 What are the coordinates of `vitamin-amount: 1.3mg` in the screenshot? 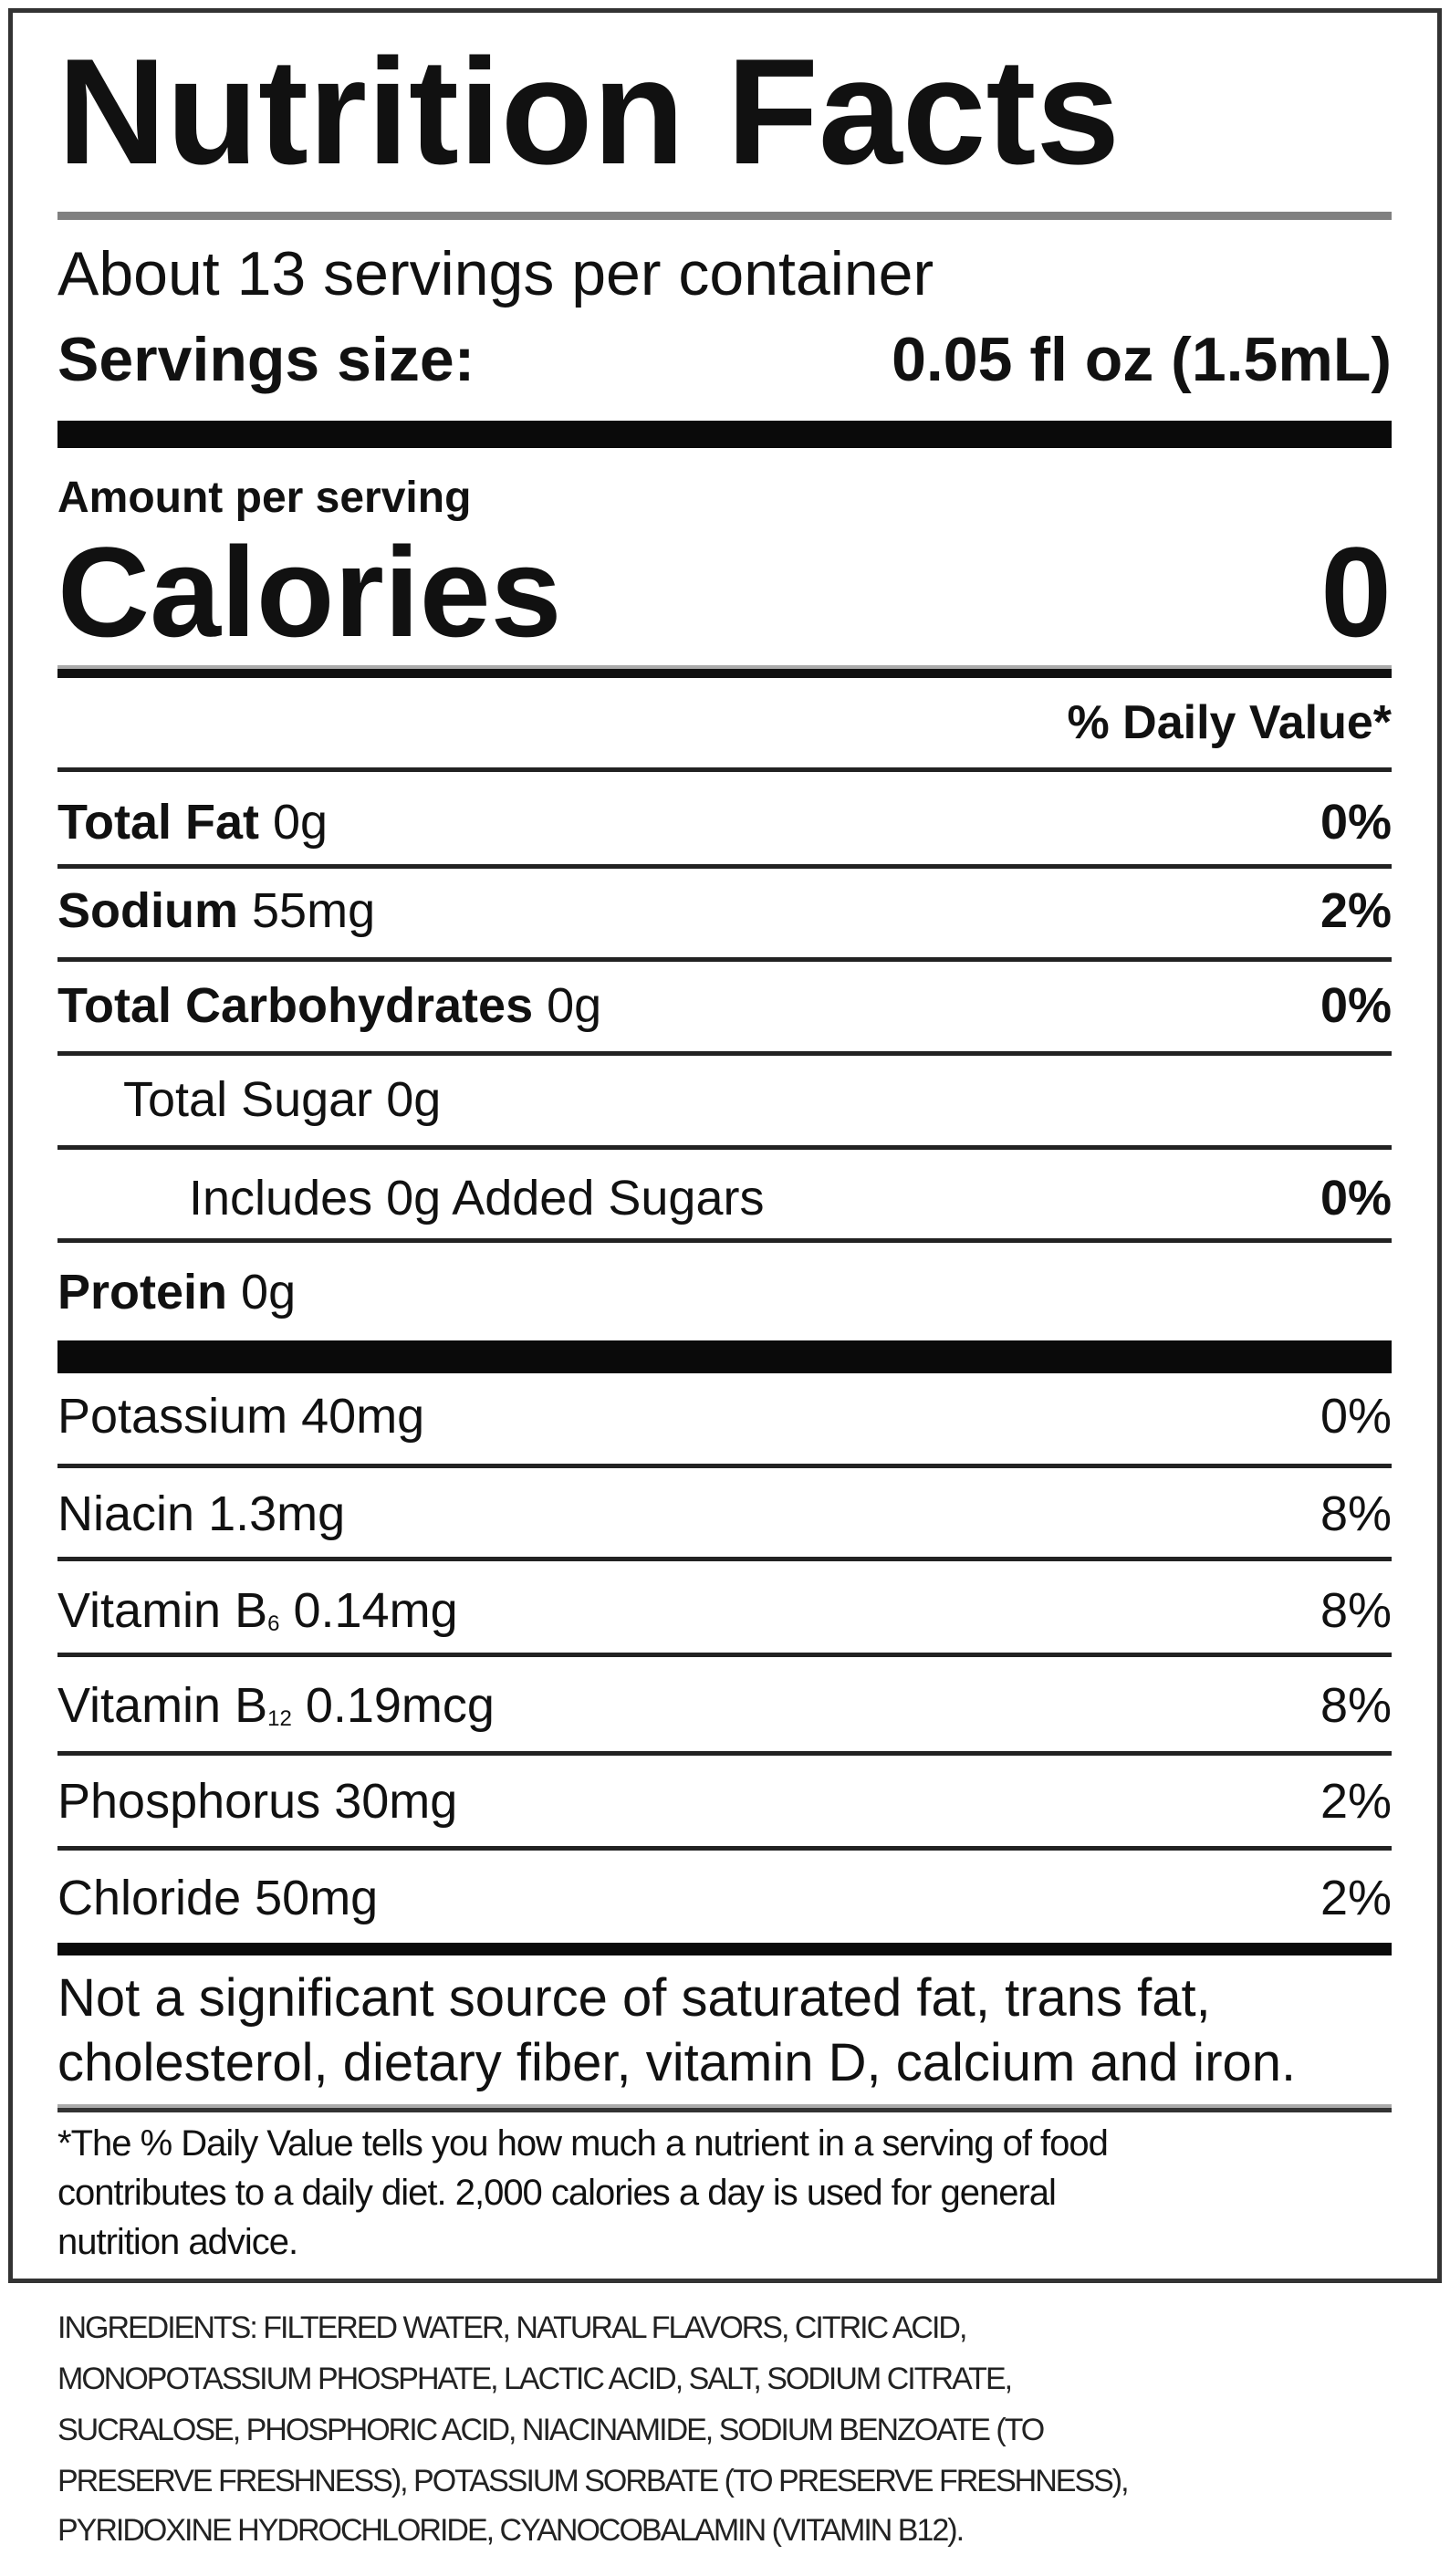 It's located at (277, 1513).